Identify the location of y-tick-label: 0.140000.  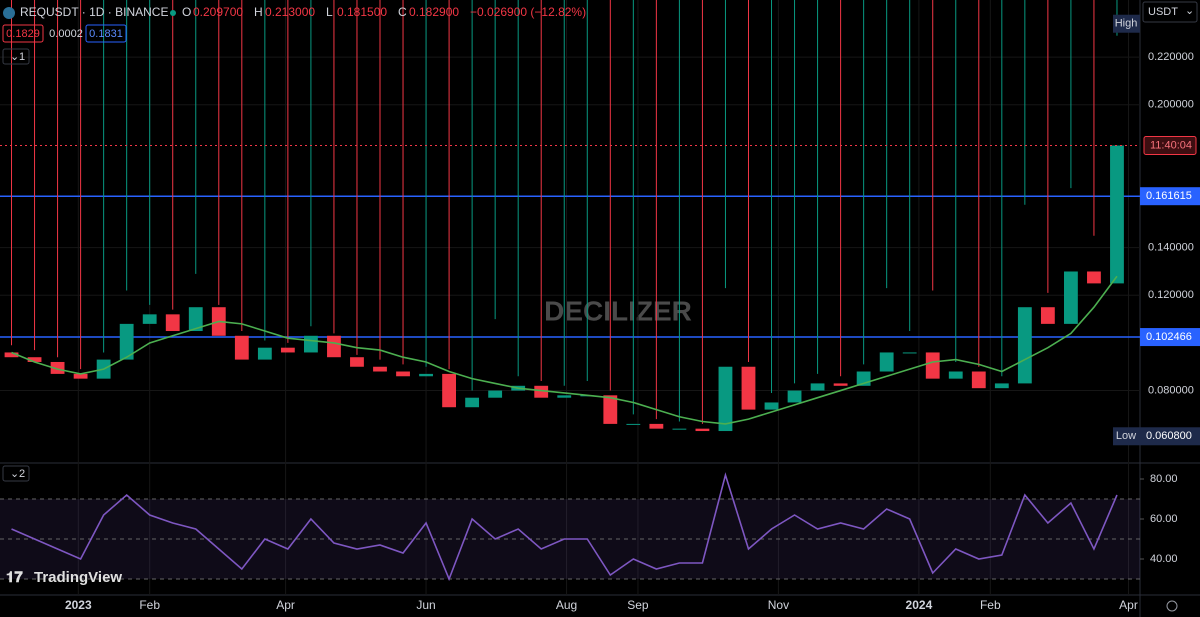
(1171, 248).